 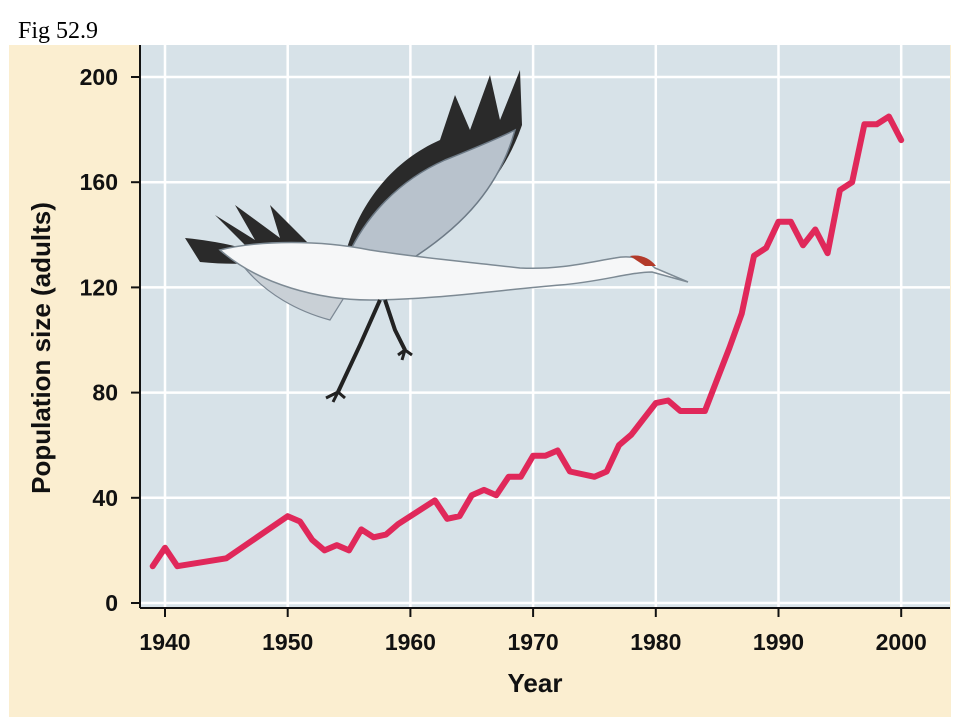 I want to click on x-tick-label-6: 2000, so click(x=901, y=642).